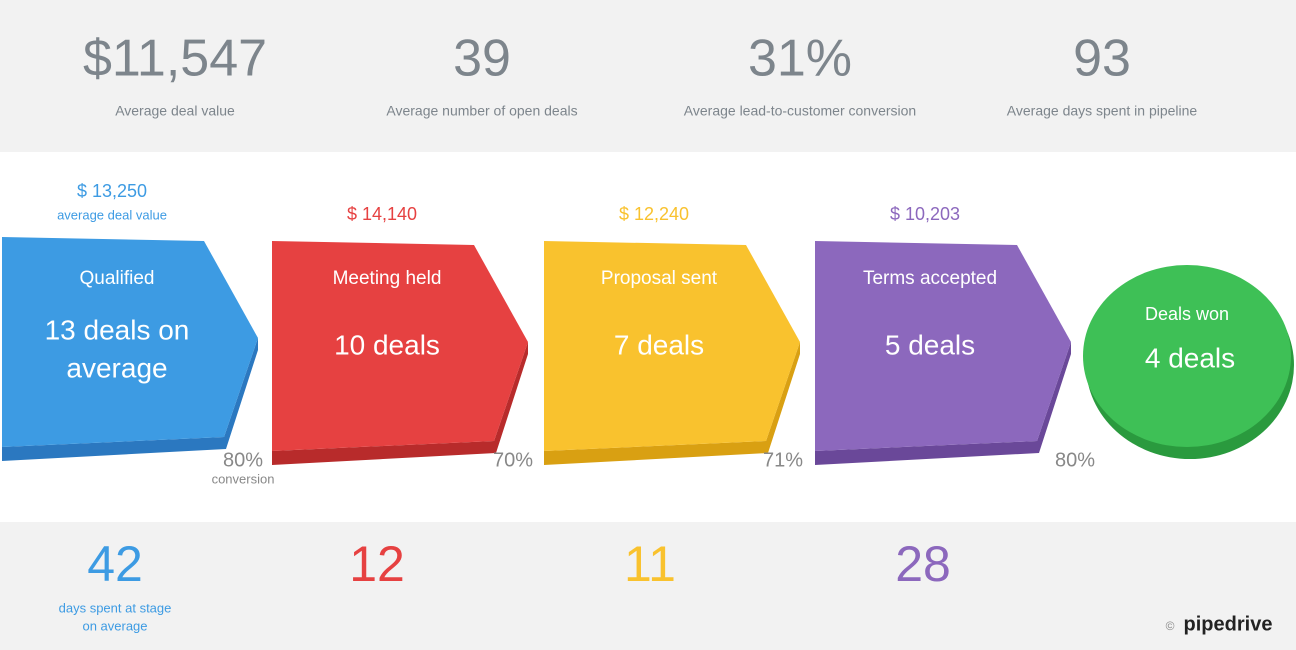  Describe the element at coordinates (481, 111) in the screenshot. I see `summary-label: Average number of open deals` at that location.